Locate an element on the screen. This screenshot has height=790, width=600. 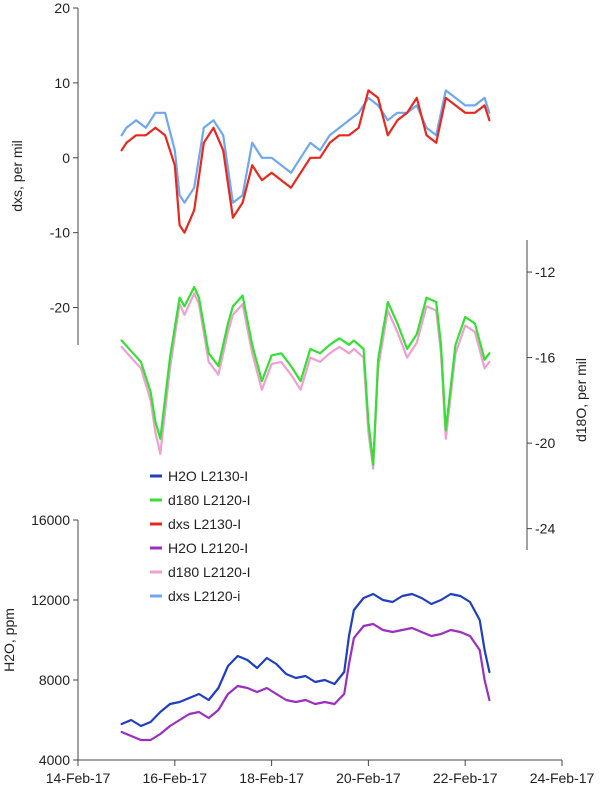
series-line-h2o-l2130-i is located at coordinates (305, 660).